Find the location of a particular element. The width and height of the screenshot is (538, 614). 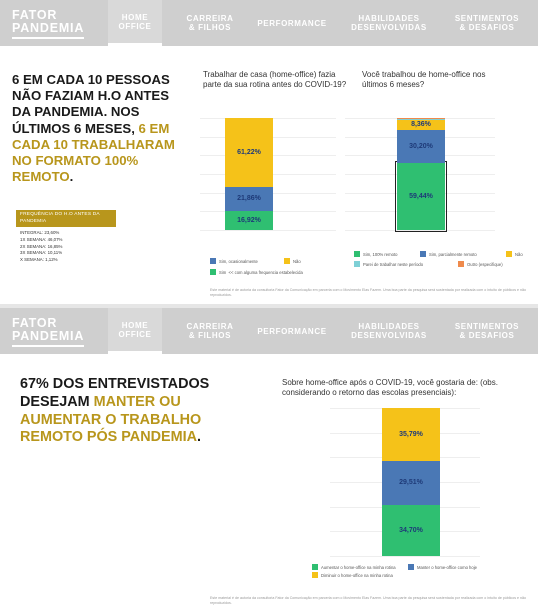

chart2-legend-item: Parei de trabalhar neste período is located at coordinates (388, 264).